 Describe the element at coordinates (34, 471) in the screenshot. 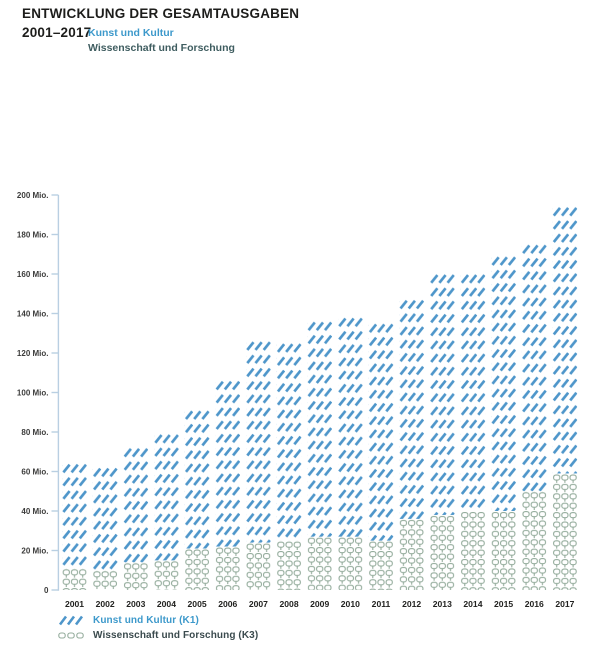

I see `svg-text: 60 Mio.` at that location.